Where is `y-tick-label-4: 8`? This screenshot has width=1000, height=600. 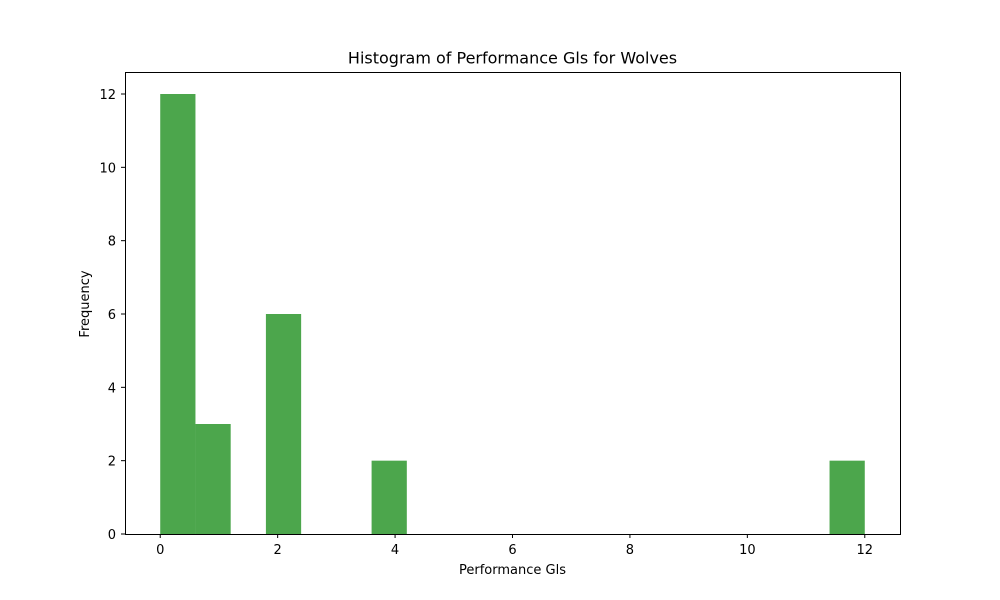 y-tick-label-4: 8 is located at coordinates (112, 242).